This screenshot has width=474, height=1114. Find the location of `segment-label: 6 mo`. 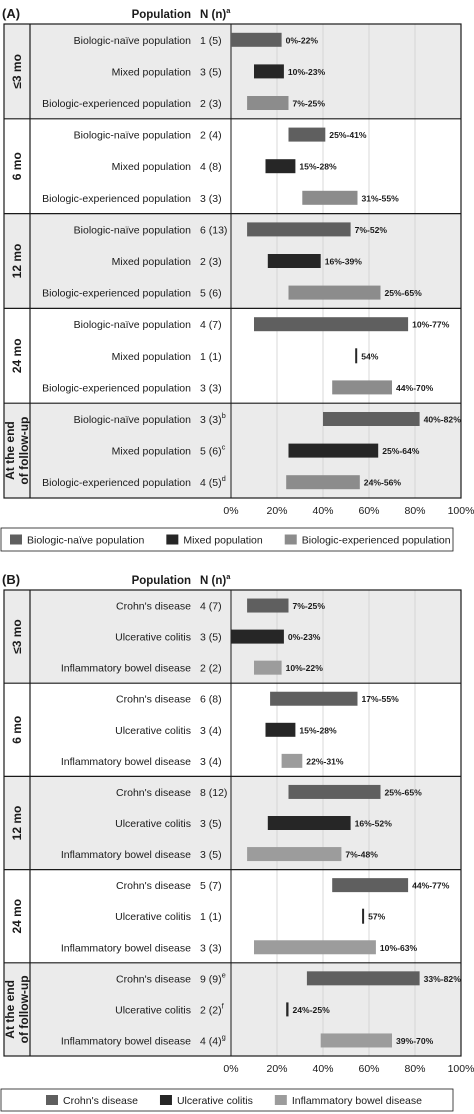

segment-label: 6 mo is located at coordinates (17, 166).